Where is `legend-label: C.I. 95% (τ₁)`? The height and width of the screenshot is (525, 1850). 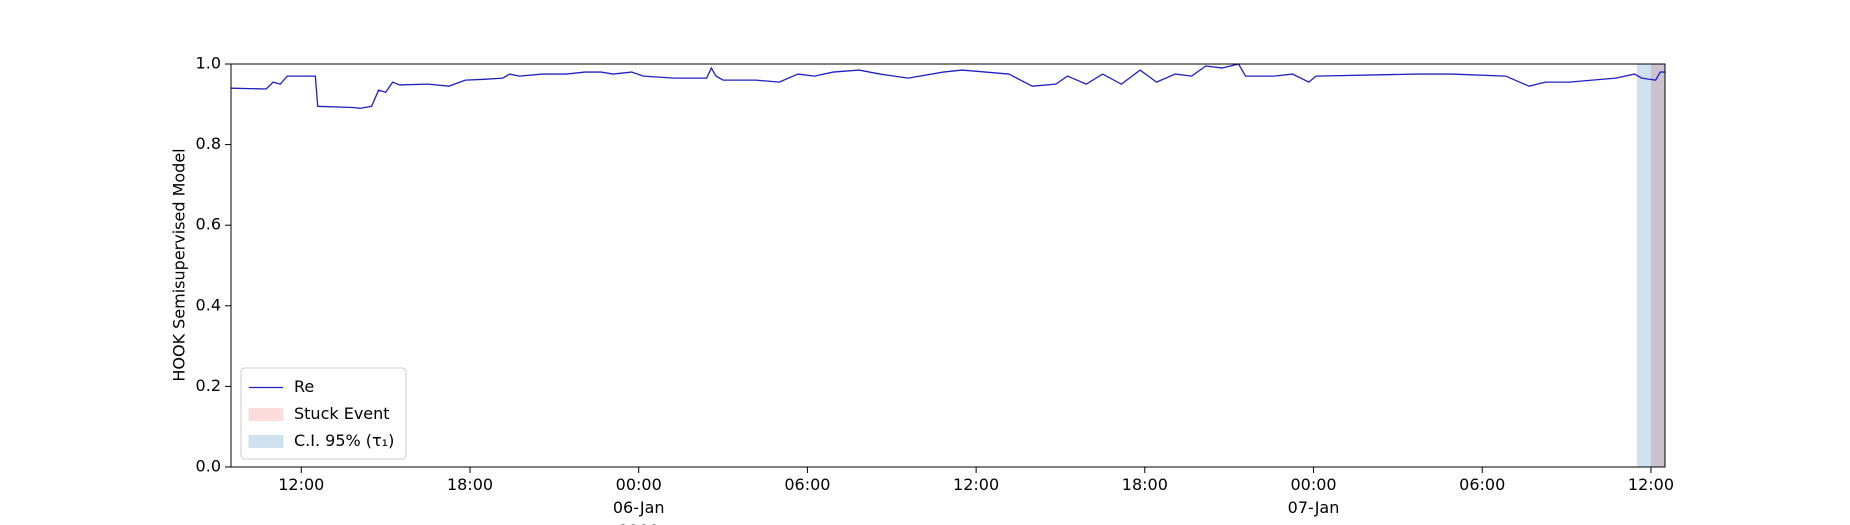
legend-label: C.I. 95% (τ₁) is located at coordinates (344, 440).